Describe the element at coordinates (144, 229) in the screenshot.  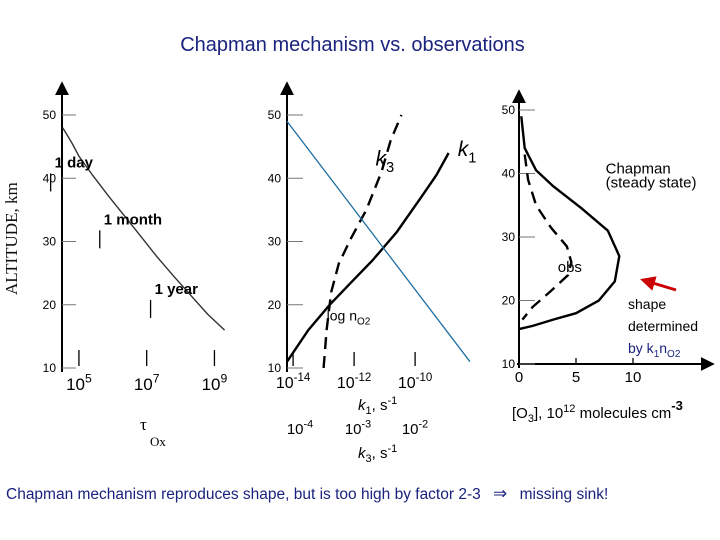
I see `series-line-tauOx` at that location.